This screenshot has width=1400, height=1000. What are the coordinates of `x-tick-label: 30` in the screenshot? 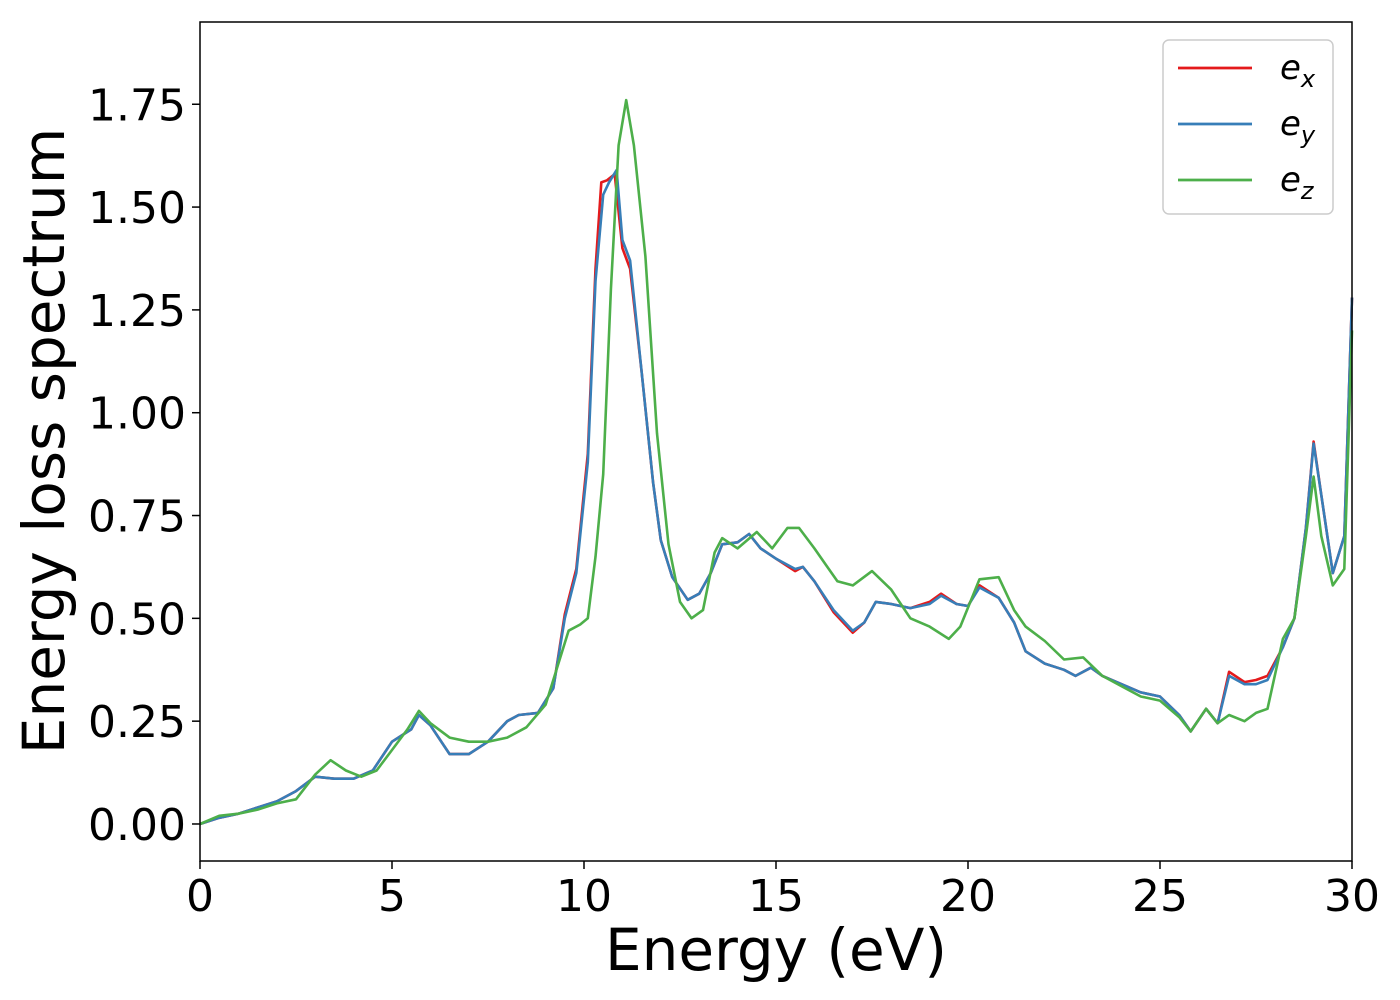 It's located at (1352, 896).